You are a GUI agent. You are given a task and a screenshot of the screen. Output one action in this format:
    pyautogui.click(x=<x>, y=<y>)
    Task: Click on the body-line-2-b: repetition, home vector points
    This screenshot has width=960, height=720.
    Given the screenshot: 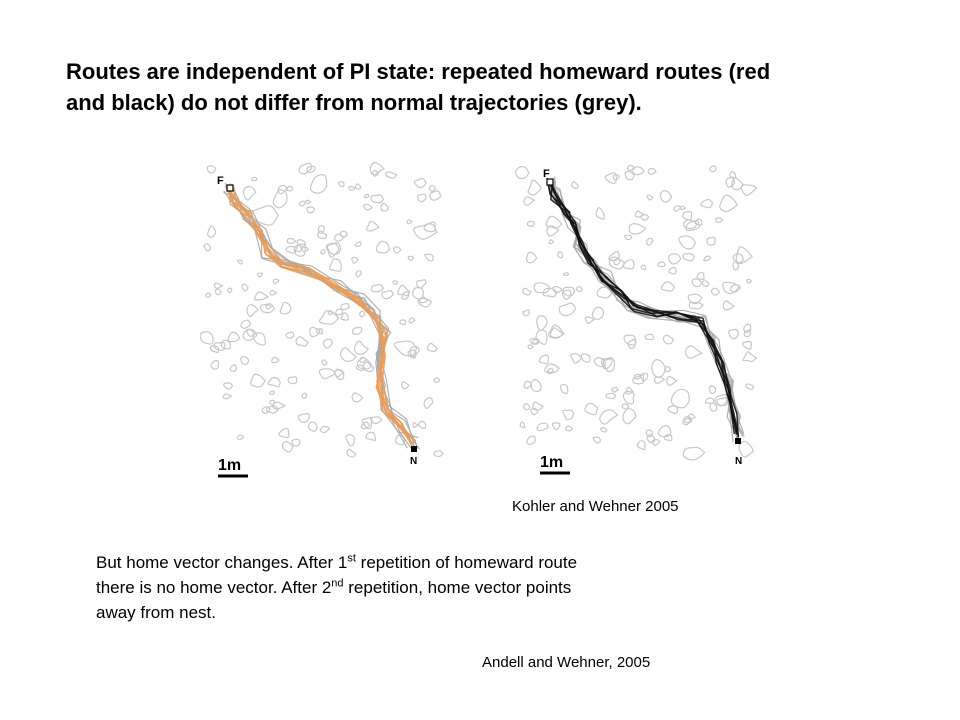 What is the action you would take?
    pyautogui.click(x=457, y=587)
    